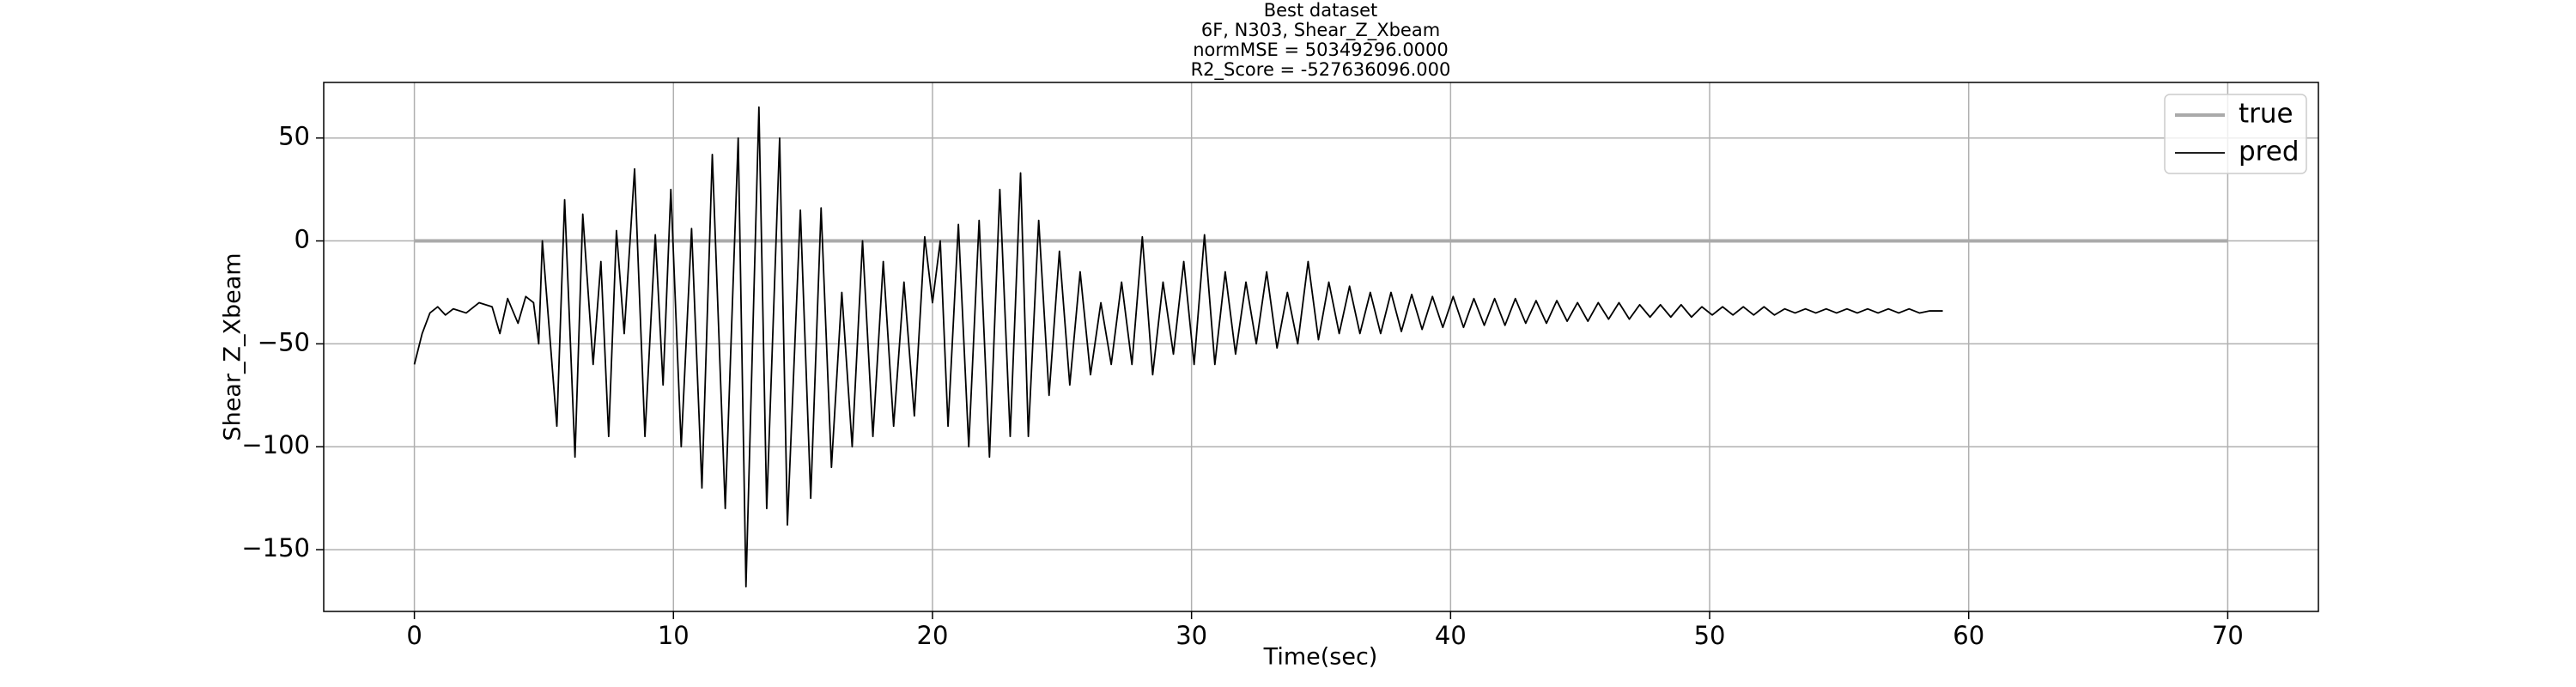  I want to click on x-tick-label: 10, so click(674, 635).